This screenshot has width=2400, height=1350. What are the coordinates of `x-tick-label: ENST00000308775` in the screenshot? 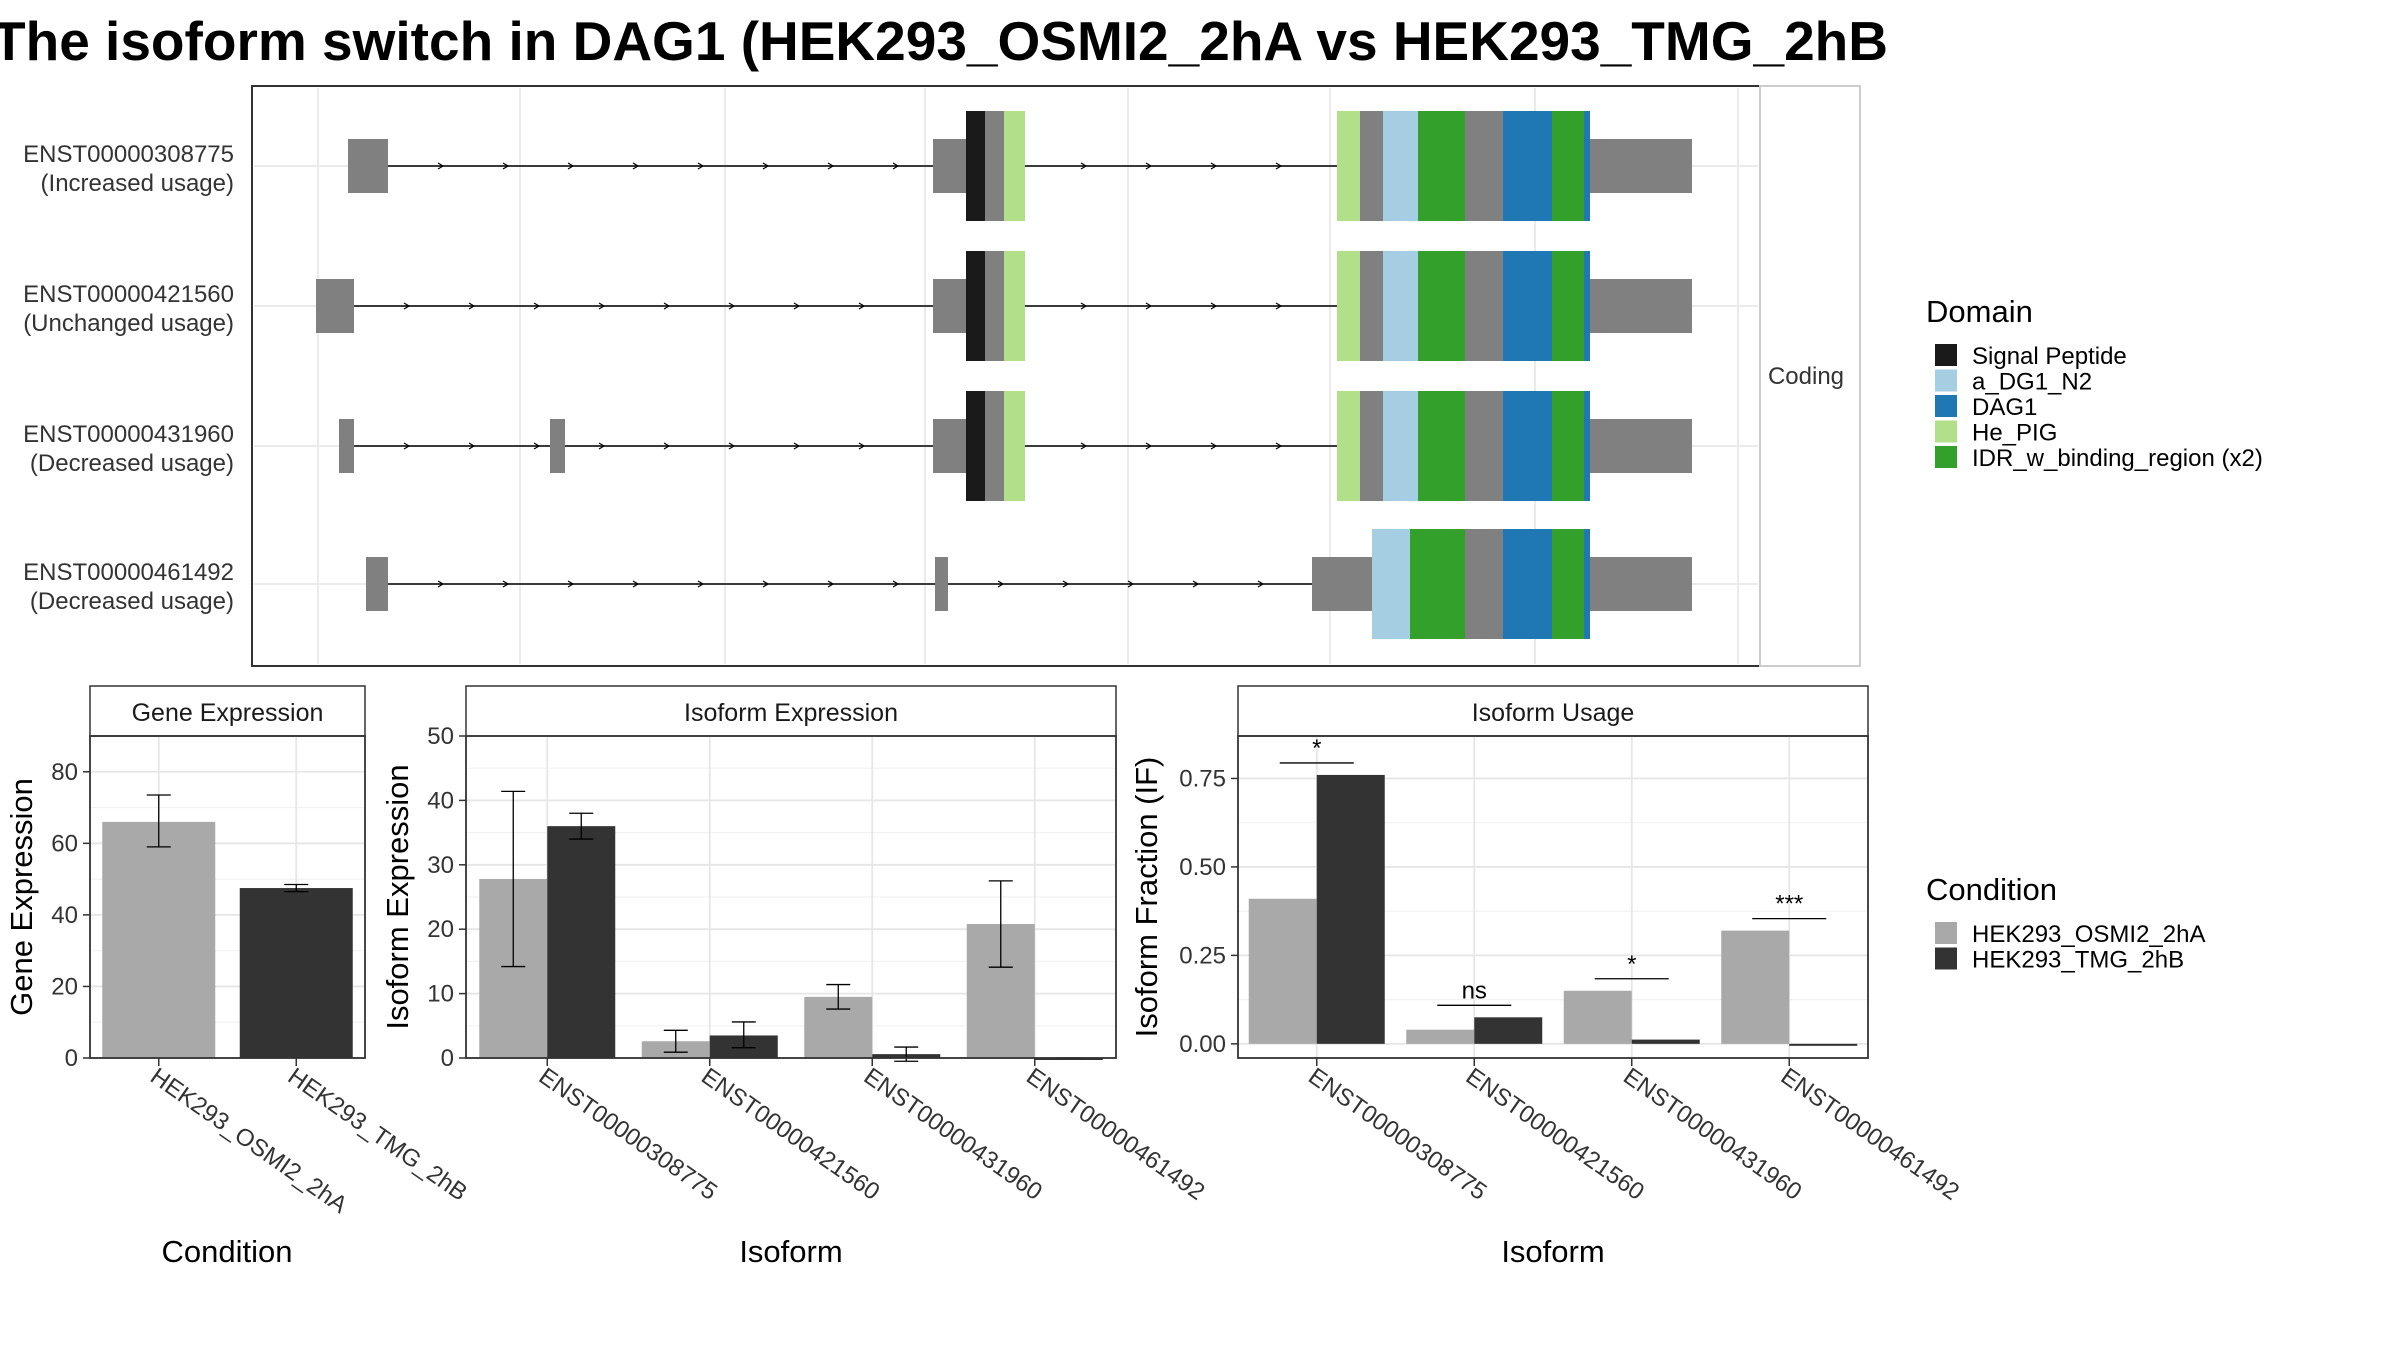 It's located at (628, 1134).